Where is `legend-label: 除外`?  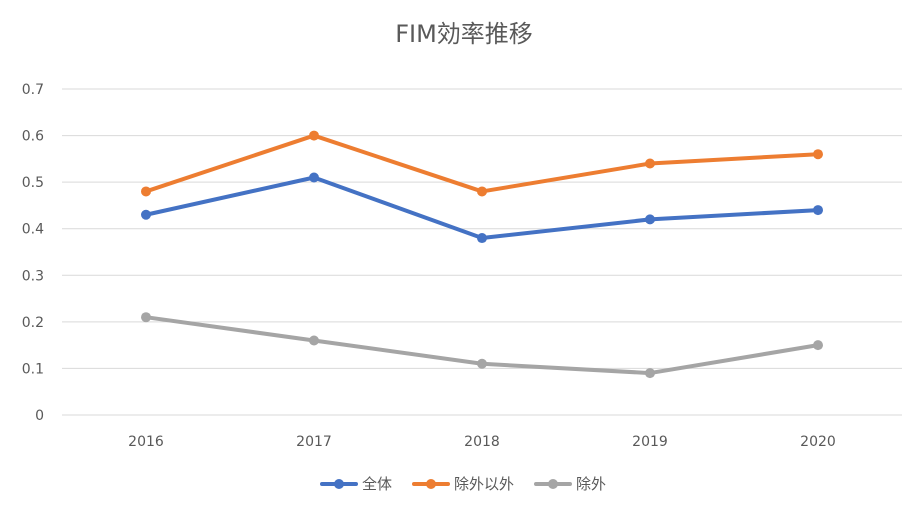 legend-label: 除外 is located at coordinates (591, 484).